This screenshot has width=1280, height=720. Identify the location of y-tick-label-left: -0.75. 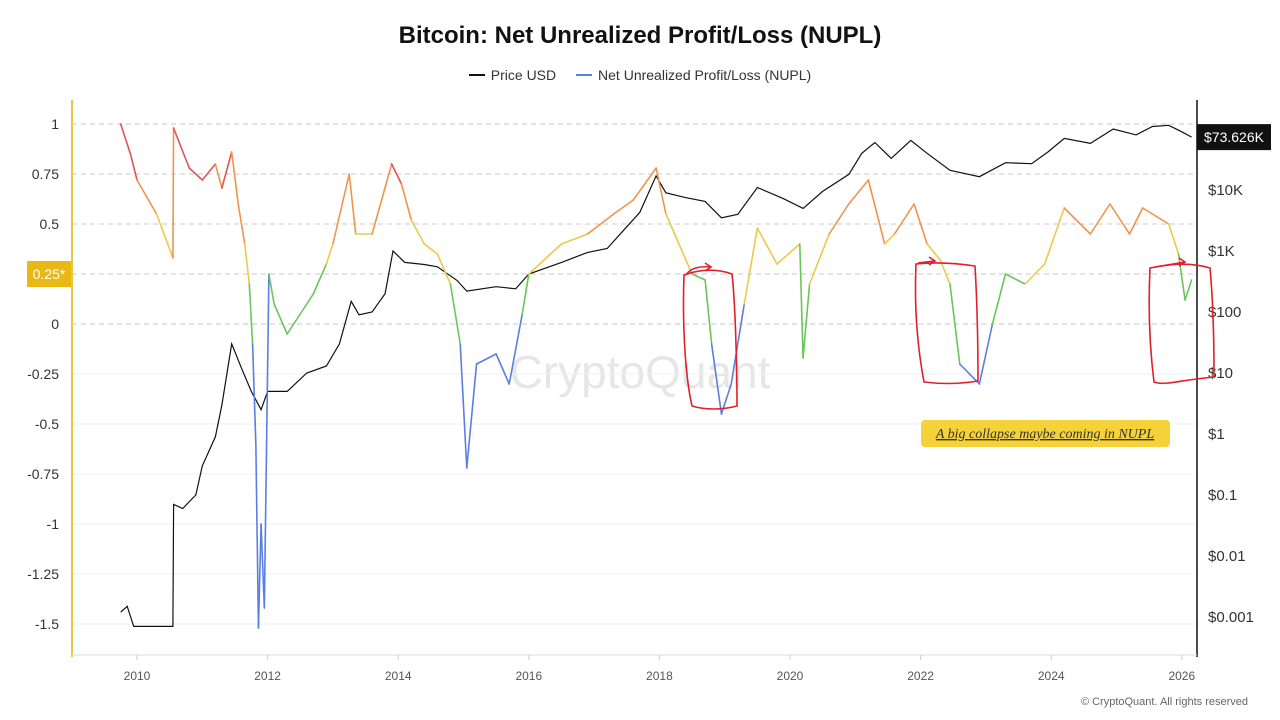
(43, 474).